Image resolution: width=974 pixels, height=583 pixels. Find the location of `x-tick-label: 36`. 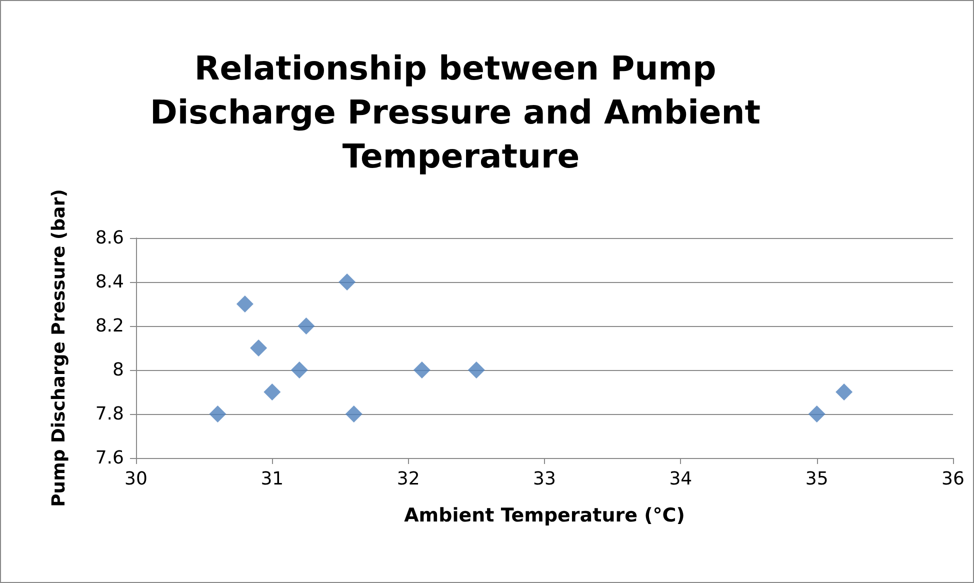

x-tick-label: 36 is located at coordinates (953, 479).